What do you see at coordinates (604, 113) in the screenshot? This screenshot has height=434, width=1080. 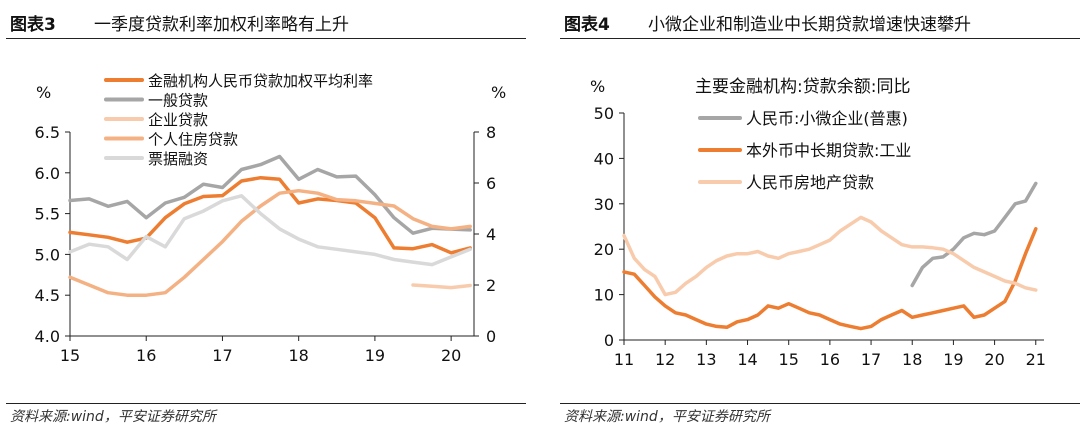 I see `y-tick-label: 50` at bounding box center [604, 113].